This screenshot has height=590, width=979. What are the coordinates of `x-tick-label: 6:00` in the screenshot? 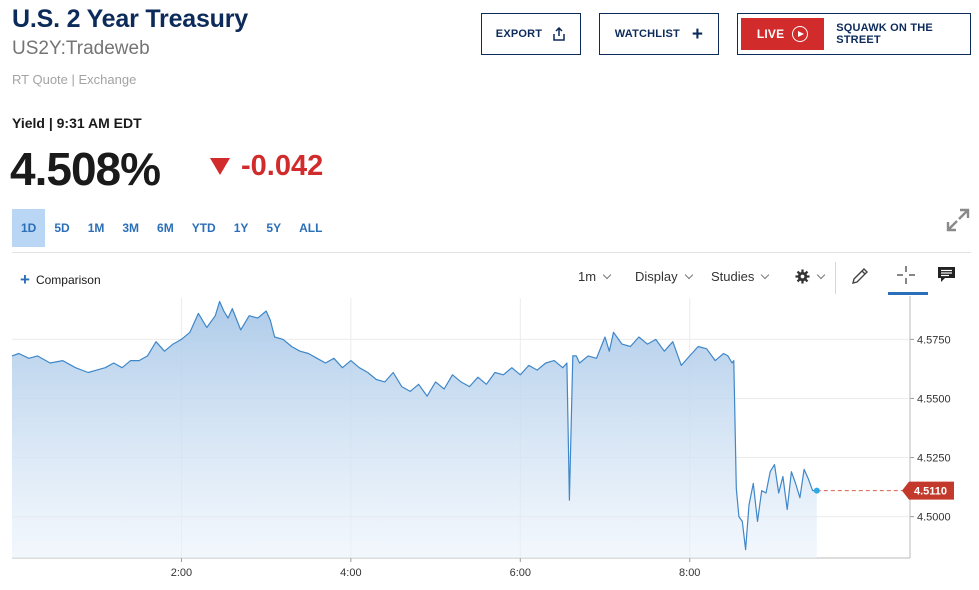 It's located at (520, 573).